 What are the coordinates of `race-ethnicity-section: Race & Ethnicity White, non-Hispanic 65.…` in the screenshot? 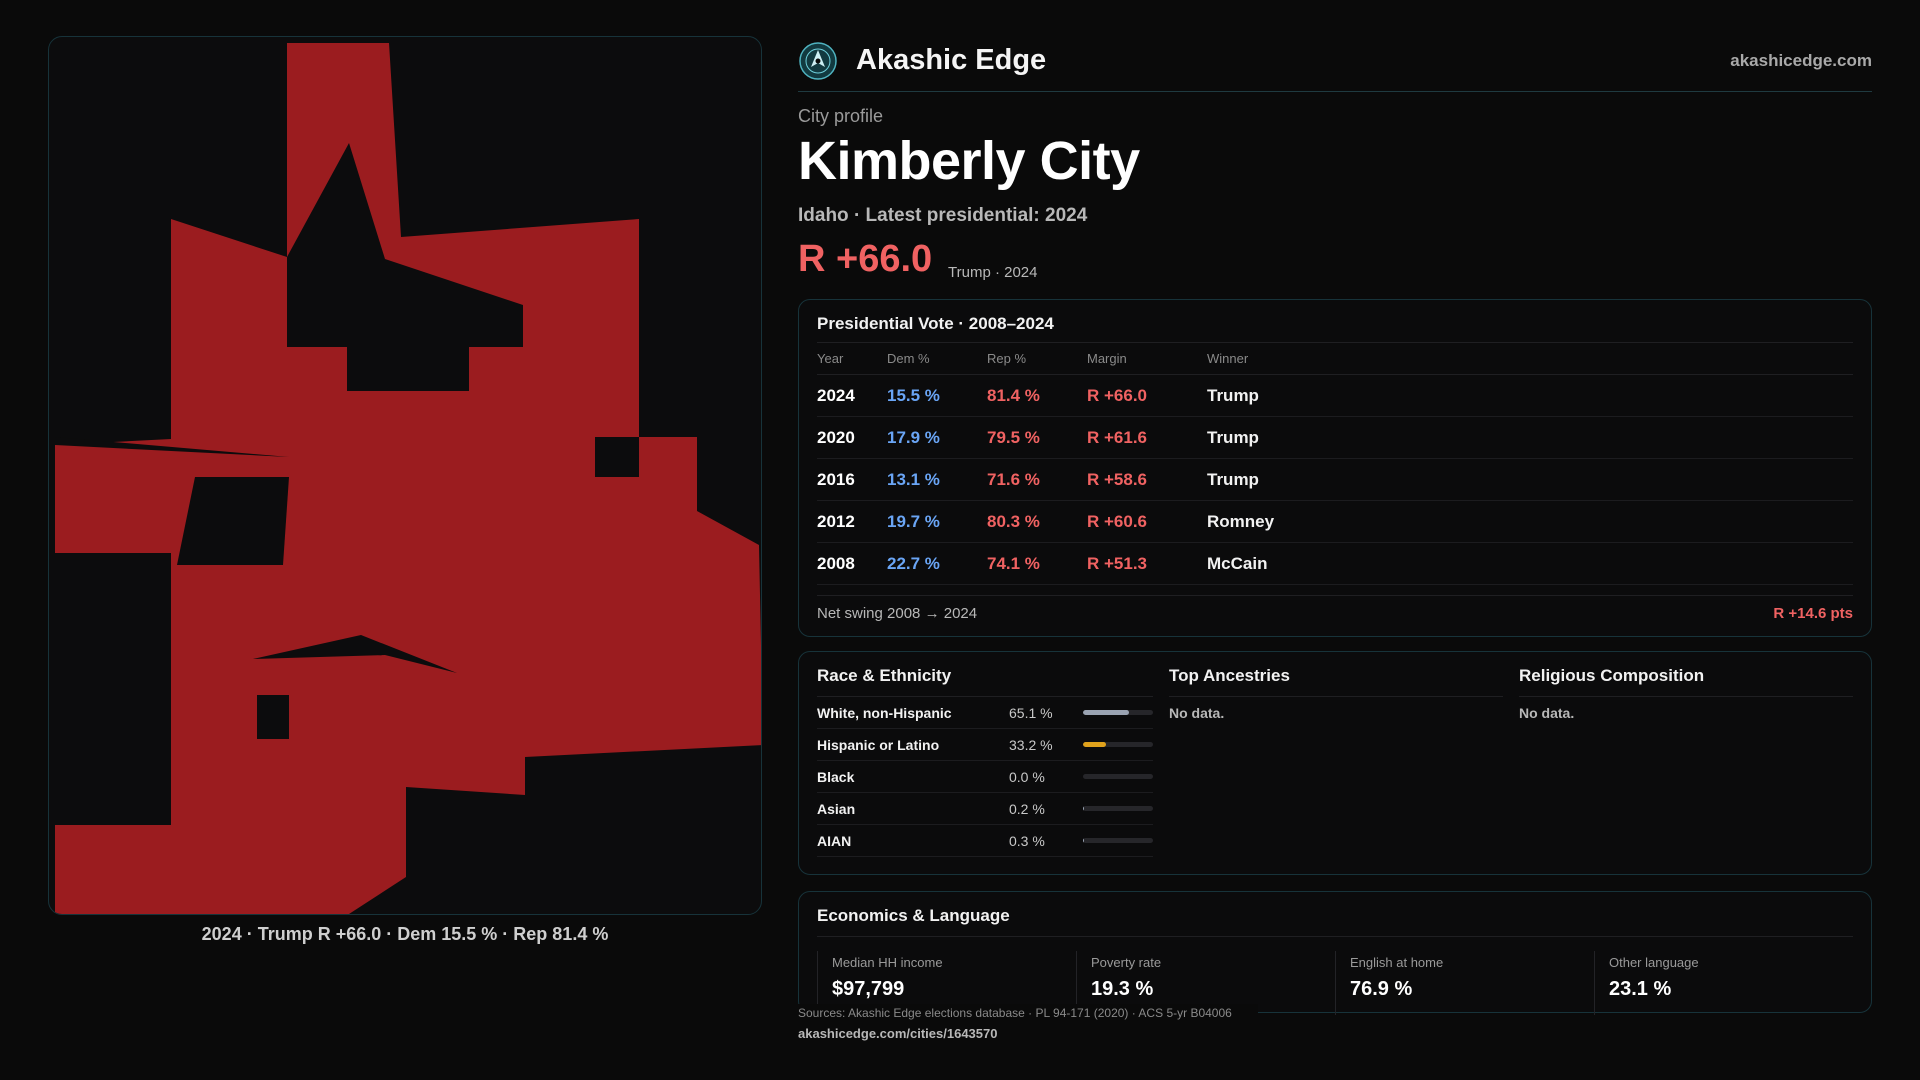 It's located at (985, 763).